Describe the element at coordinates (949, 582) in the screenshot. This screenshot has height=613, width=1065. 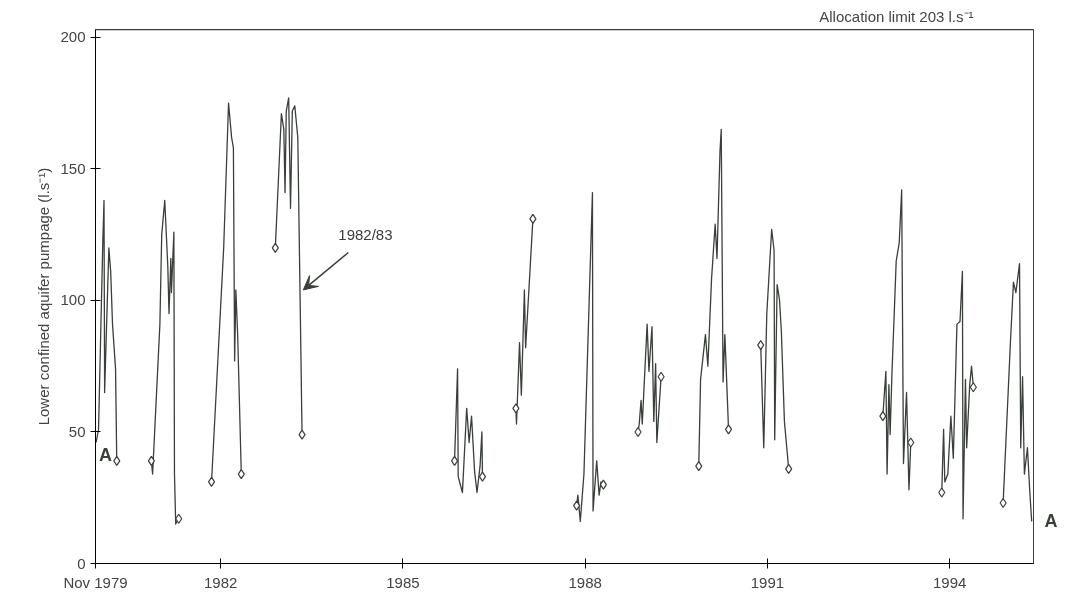
I see `x-tick-label: 1994` at that location.